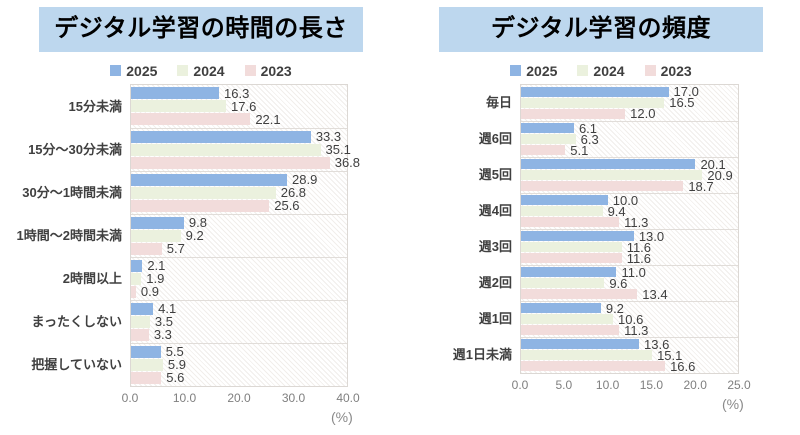  Describe the element at coordinates (629, 210) in the screenshot. I see `bar-group: 10.0 9.4 11.3` at that location.